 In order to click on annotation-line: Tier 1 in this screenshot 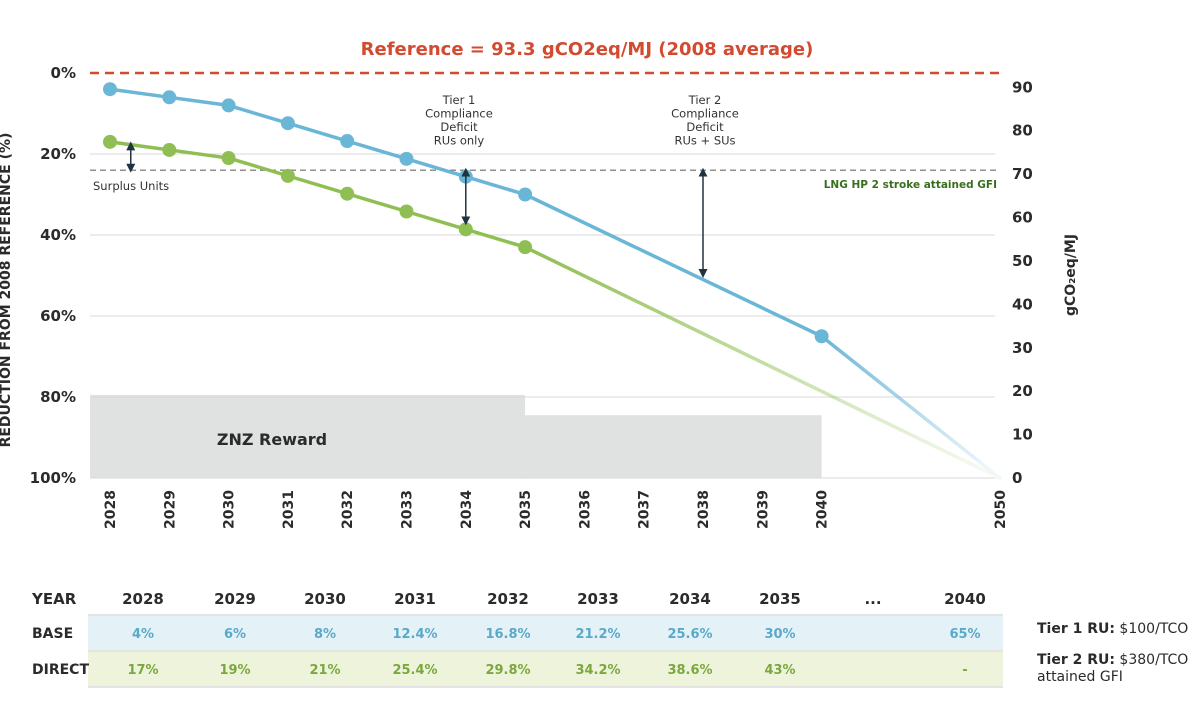, I will do `click(459, 100)`.